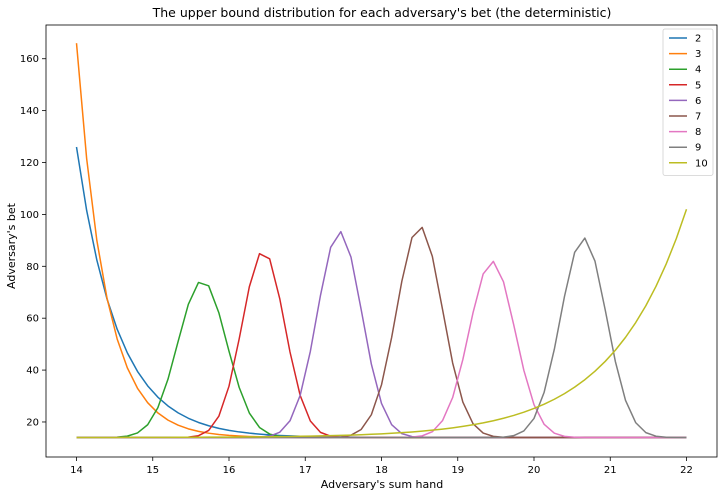 The image size is (724, 496). Describe the element at coordinates (33, 241) in the screenshot. I see `y-axis: 20 40 60 80 100 120 140 160` at that location.